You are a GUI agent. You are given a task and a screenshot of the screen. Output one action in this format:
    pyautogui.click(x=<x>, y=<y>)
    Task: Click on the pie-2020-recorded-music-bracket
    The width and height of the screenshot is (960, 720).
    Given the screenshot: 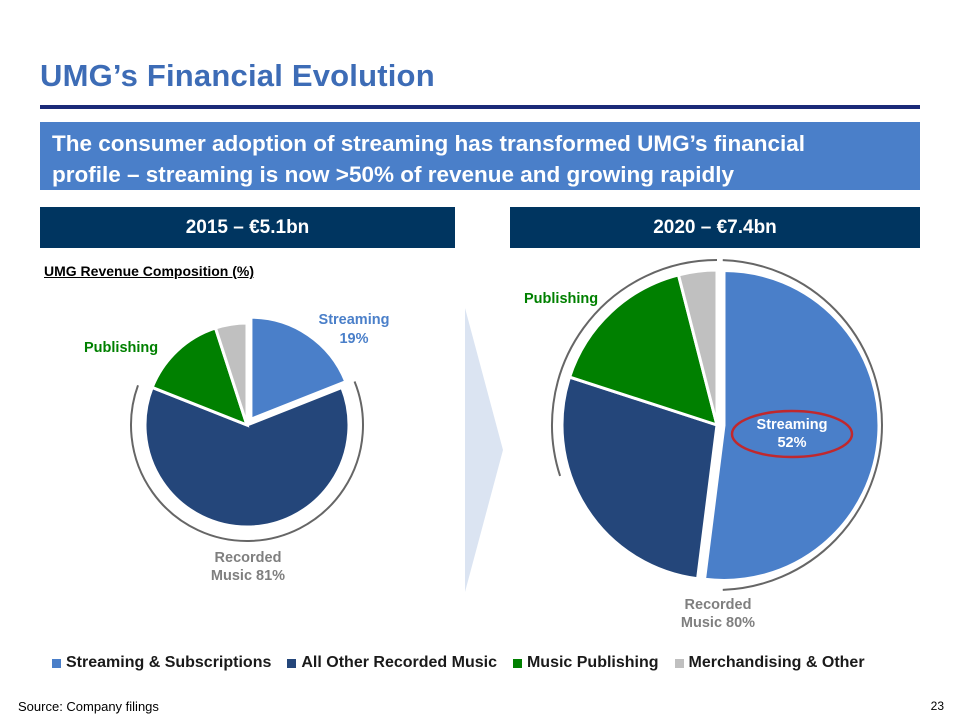 What is the action you would take?
    pyautogui.click(x=634, y=368)
    